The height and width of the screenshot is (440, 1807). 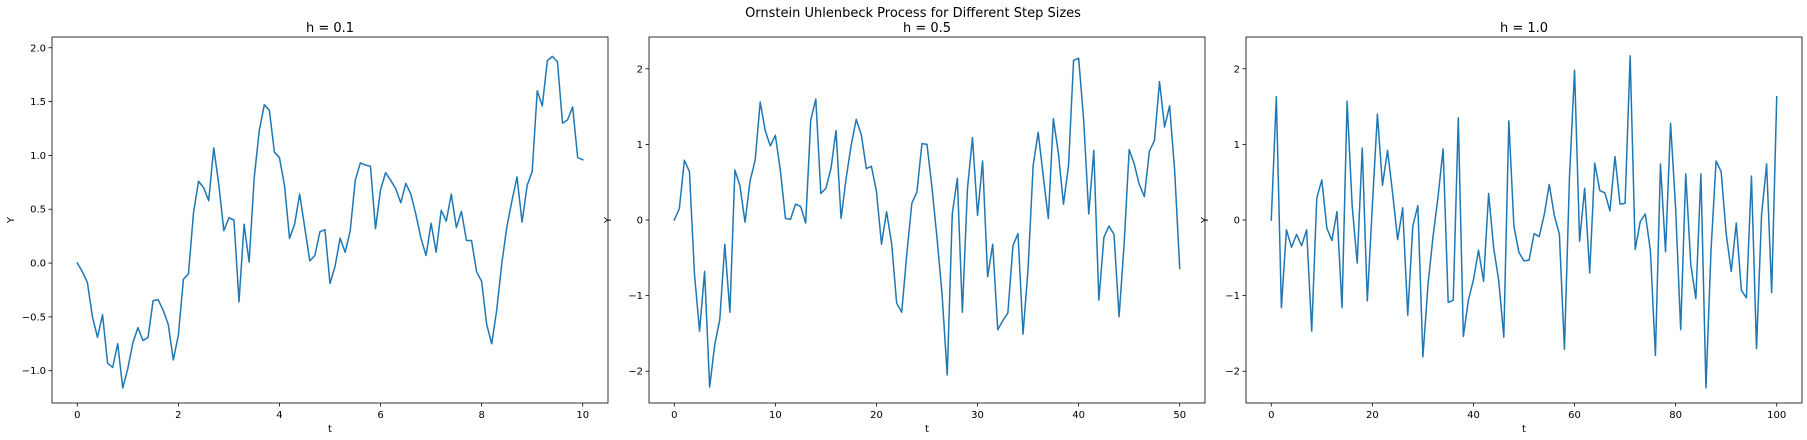 I want to click on x-tick-label: 2, so click(x=178, y=415).